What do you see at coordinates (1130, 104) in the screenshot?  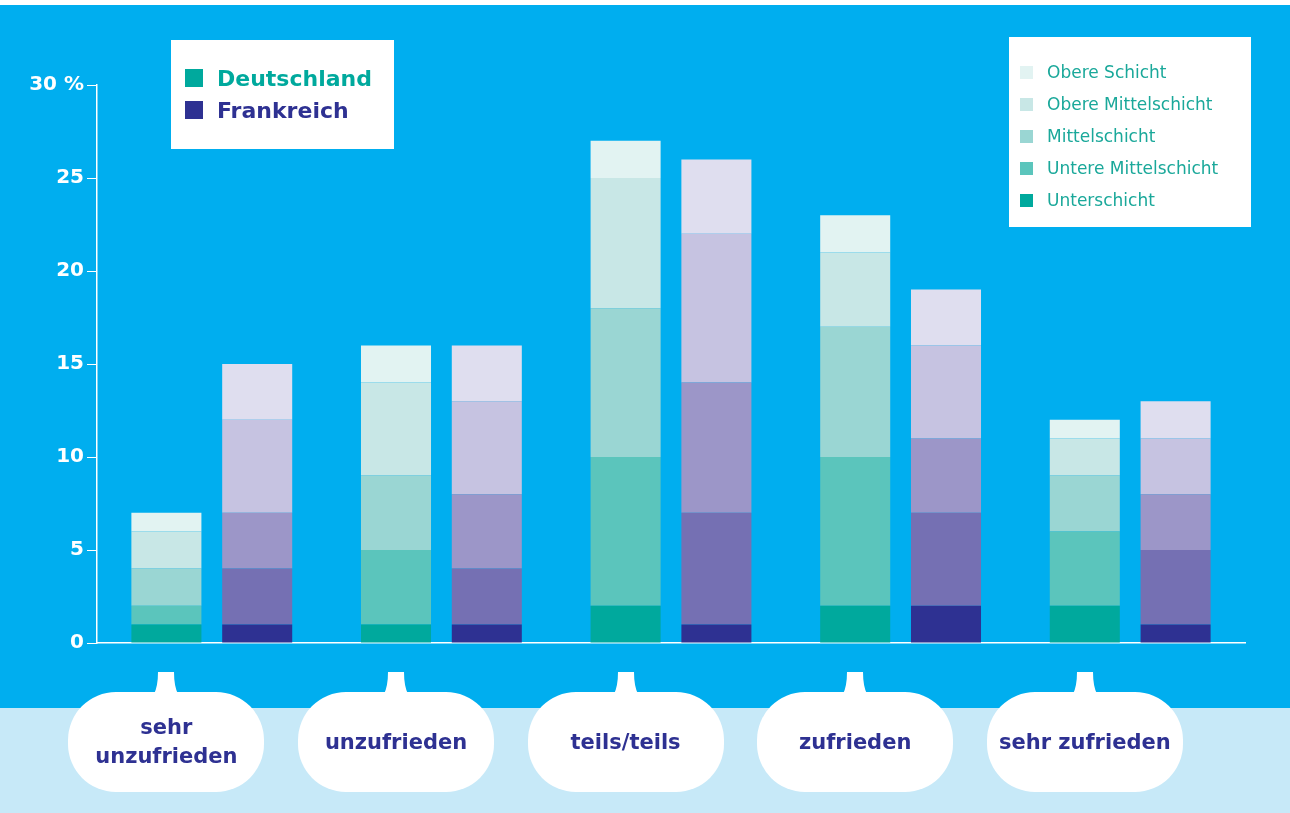 I see `legend-label: Obere Mittelschicht` at bounding box center [1130, 104].